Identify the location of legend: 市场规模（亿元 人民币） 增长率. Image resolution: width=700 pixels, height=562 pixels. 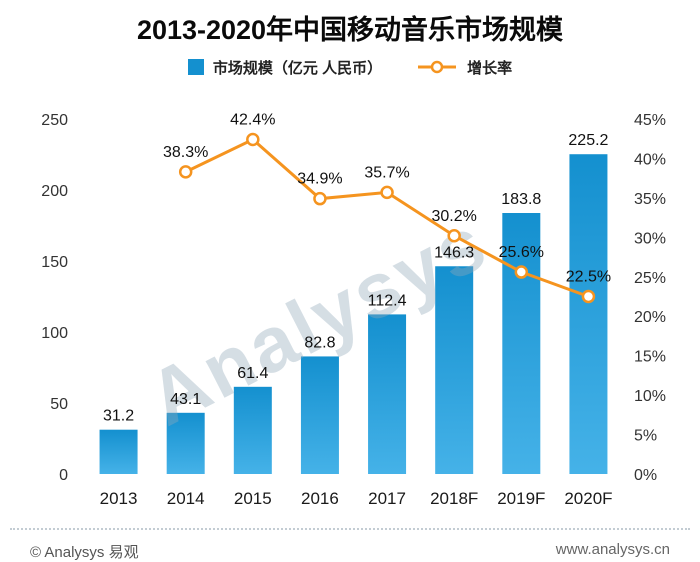
(350, 67).